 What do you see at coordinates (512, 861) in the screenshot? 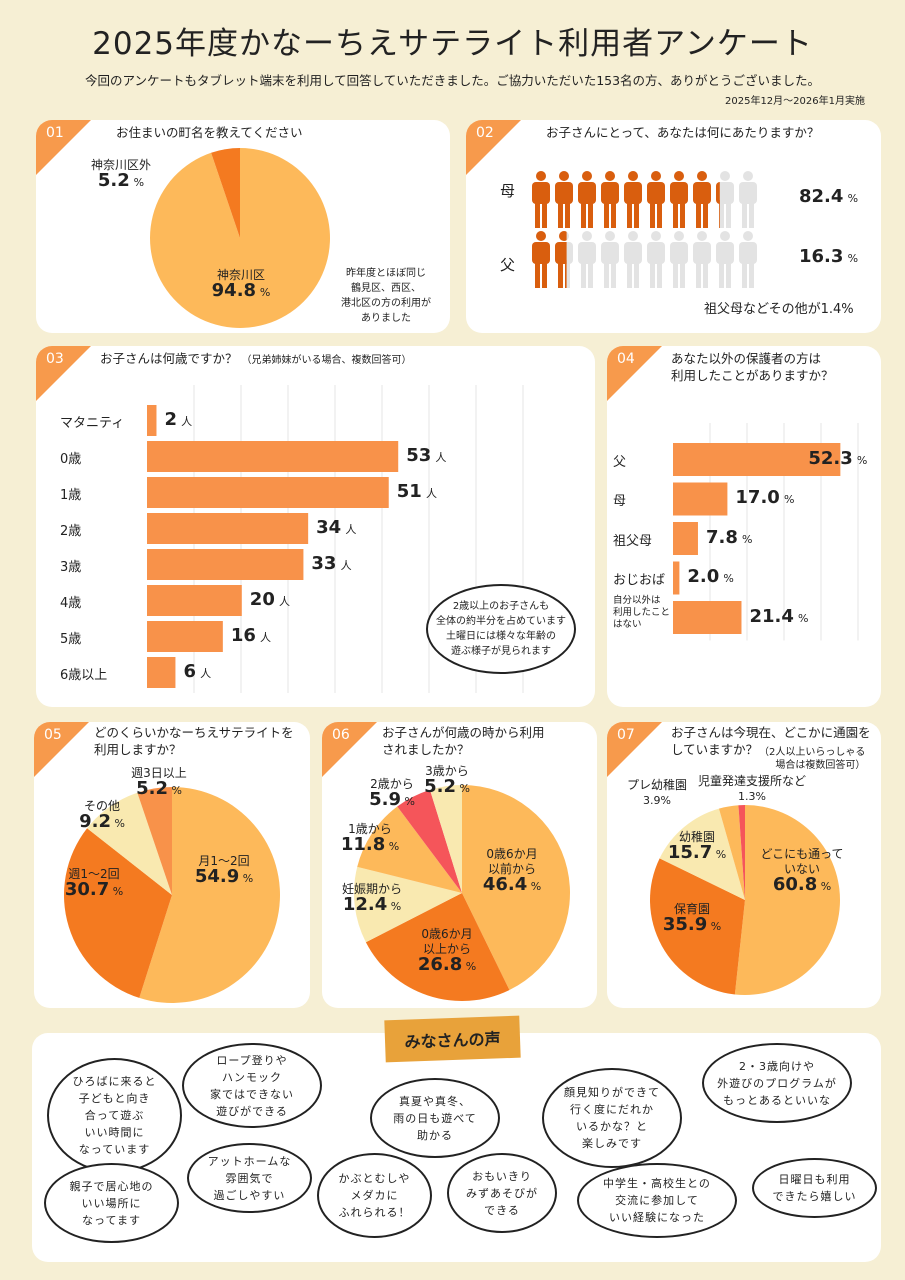
I see `slice-name: 0歳6か月 以前から` at bounding box center [512, 861].